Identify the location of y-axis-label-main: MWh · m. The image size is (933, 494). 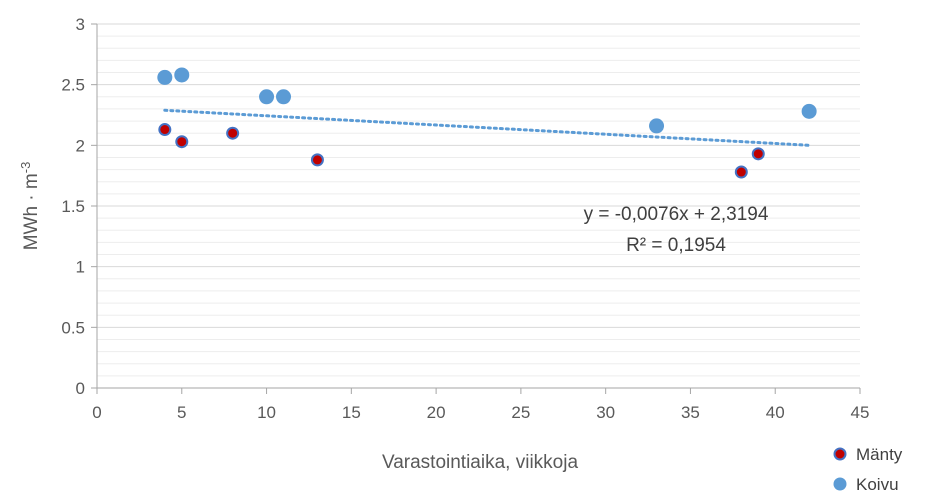
(31, 211).